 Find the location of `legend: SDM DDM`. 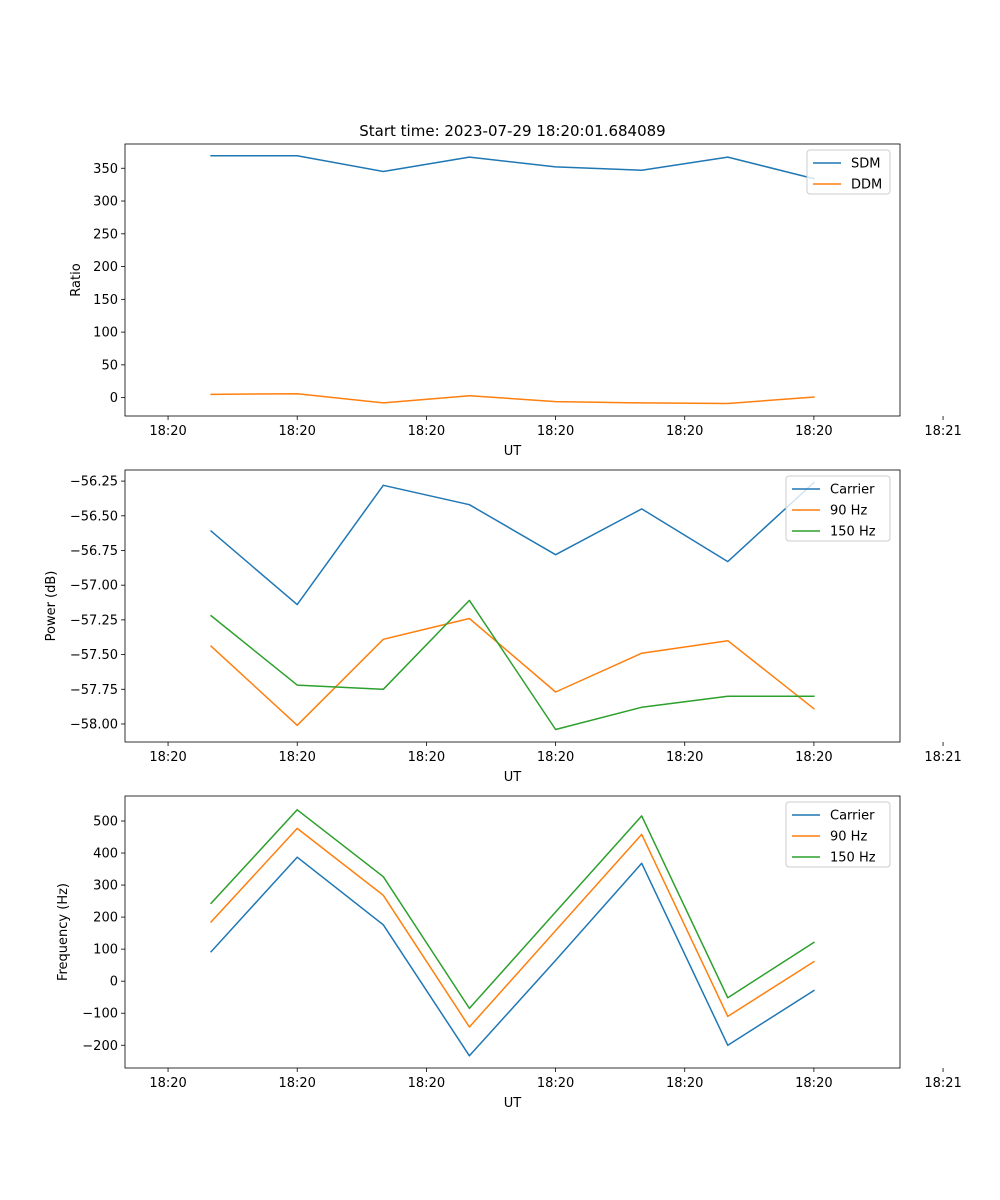

legend: SDM DDM is located at coordinates (848, 172).